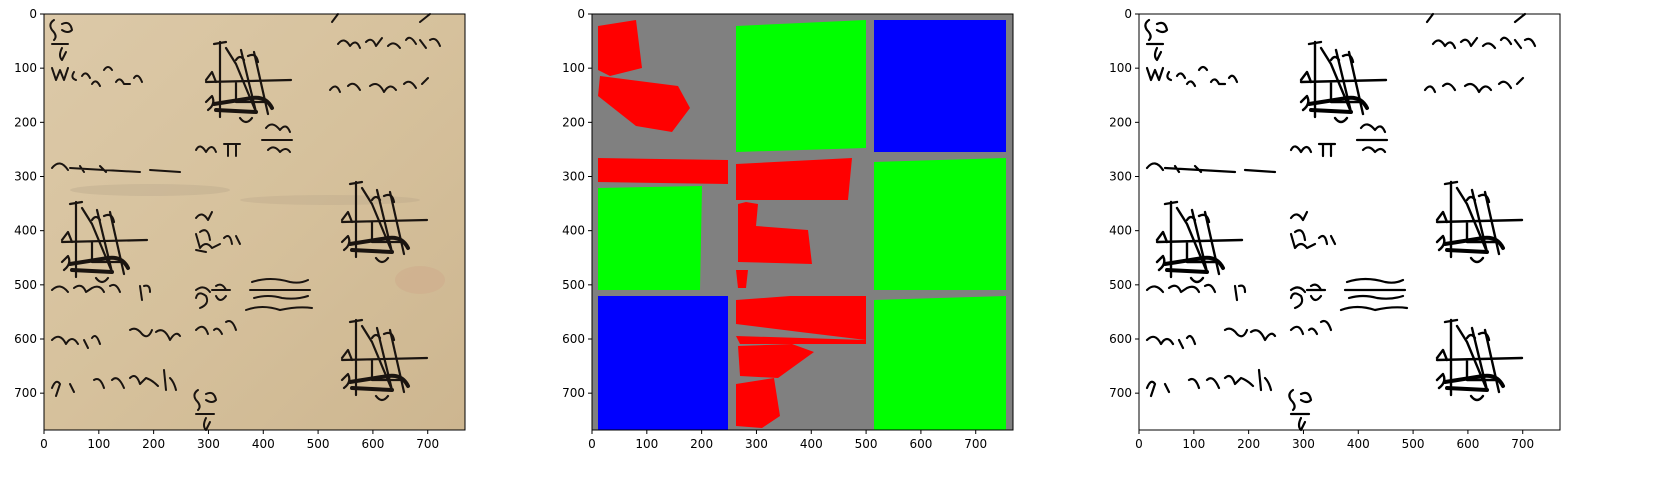  Describe the element at coordinates (732, 224) in the screenshot. I see `text-regions` at that location.